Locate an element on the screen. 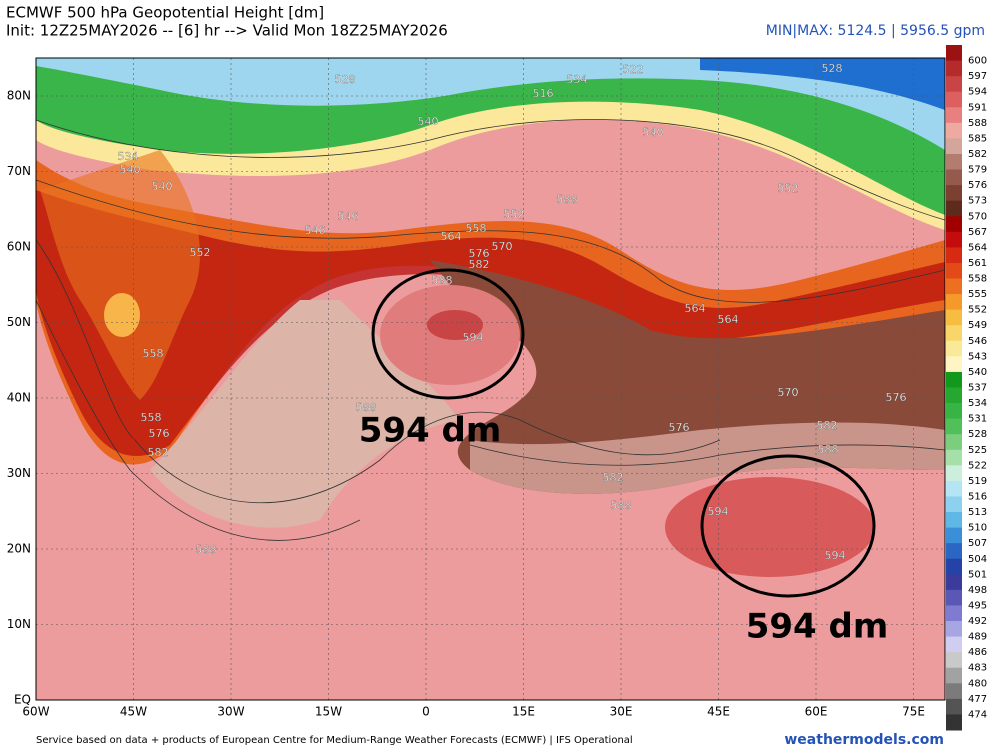 Image resolution: width=1000 pixels, height=750 pixels. colorbar-label: 585 is located at coordinates (977, 138).